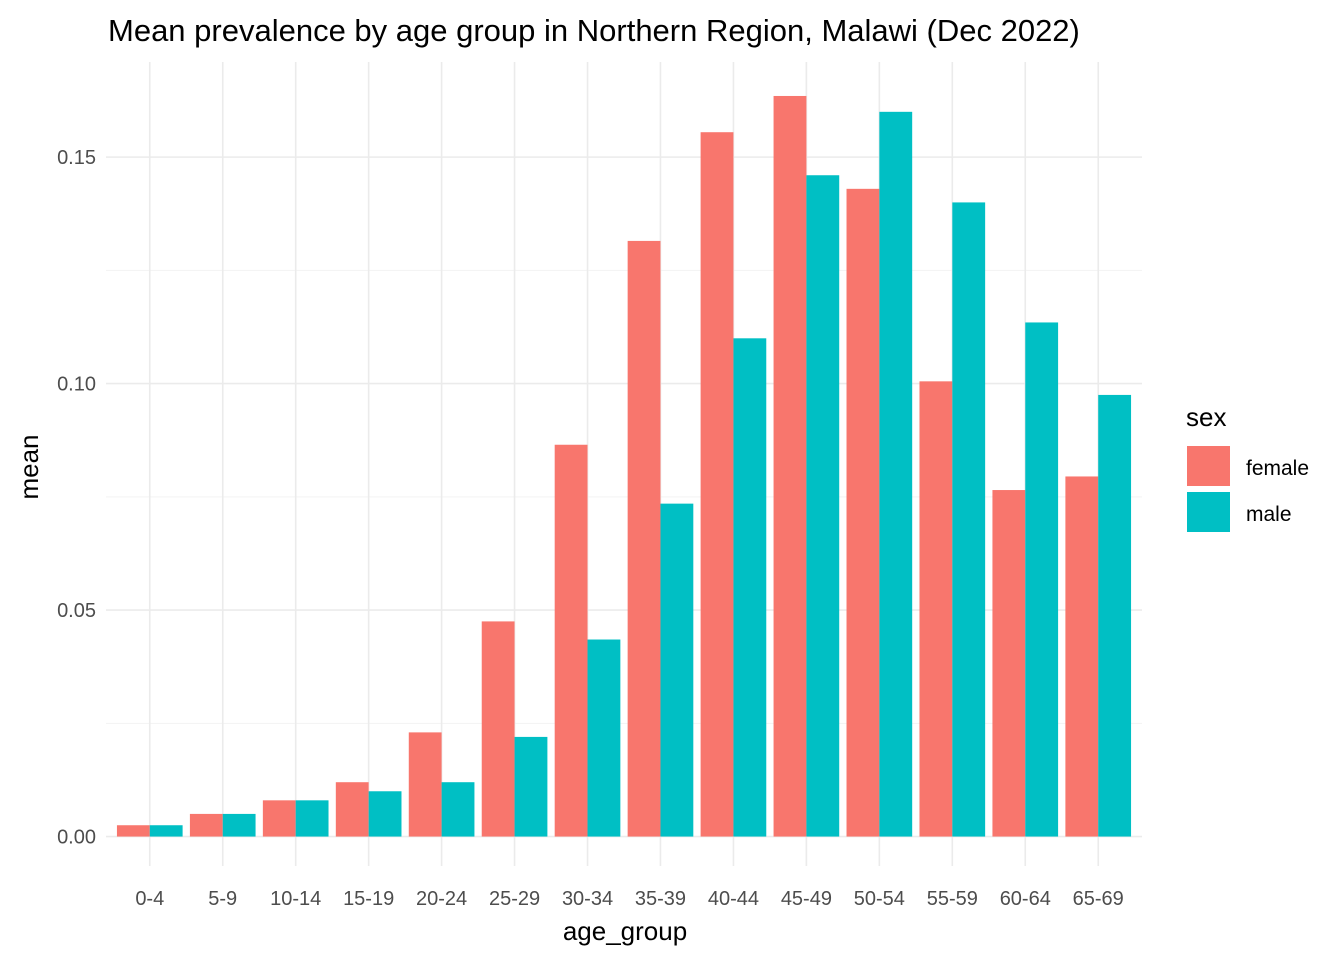  What do you see at coordinates (879, 899) in the screenshot?
I see `x-tick-label: 50-54` at bounding box center [879, 899].